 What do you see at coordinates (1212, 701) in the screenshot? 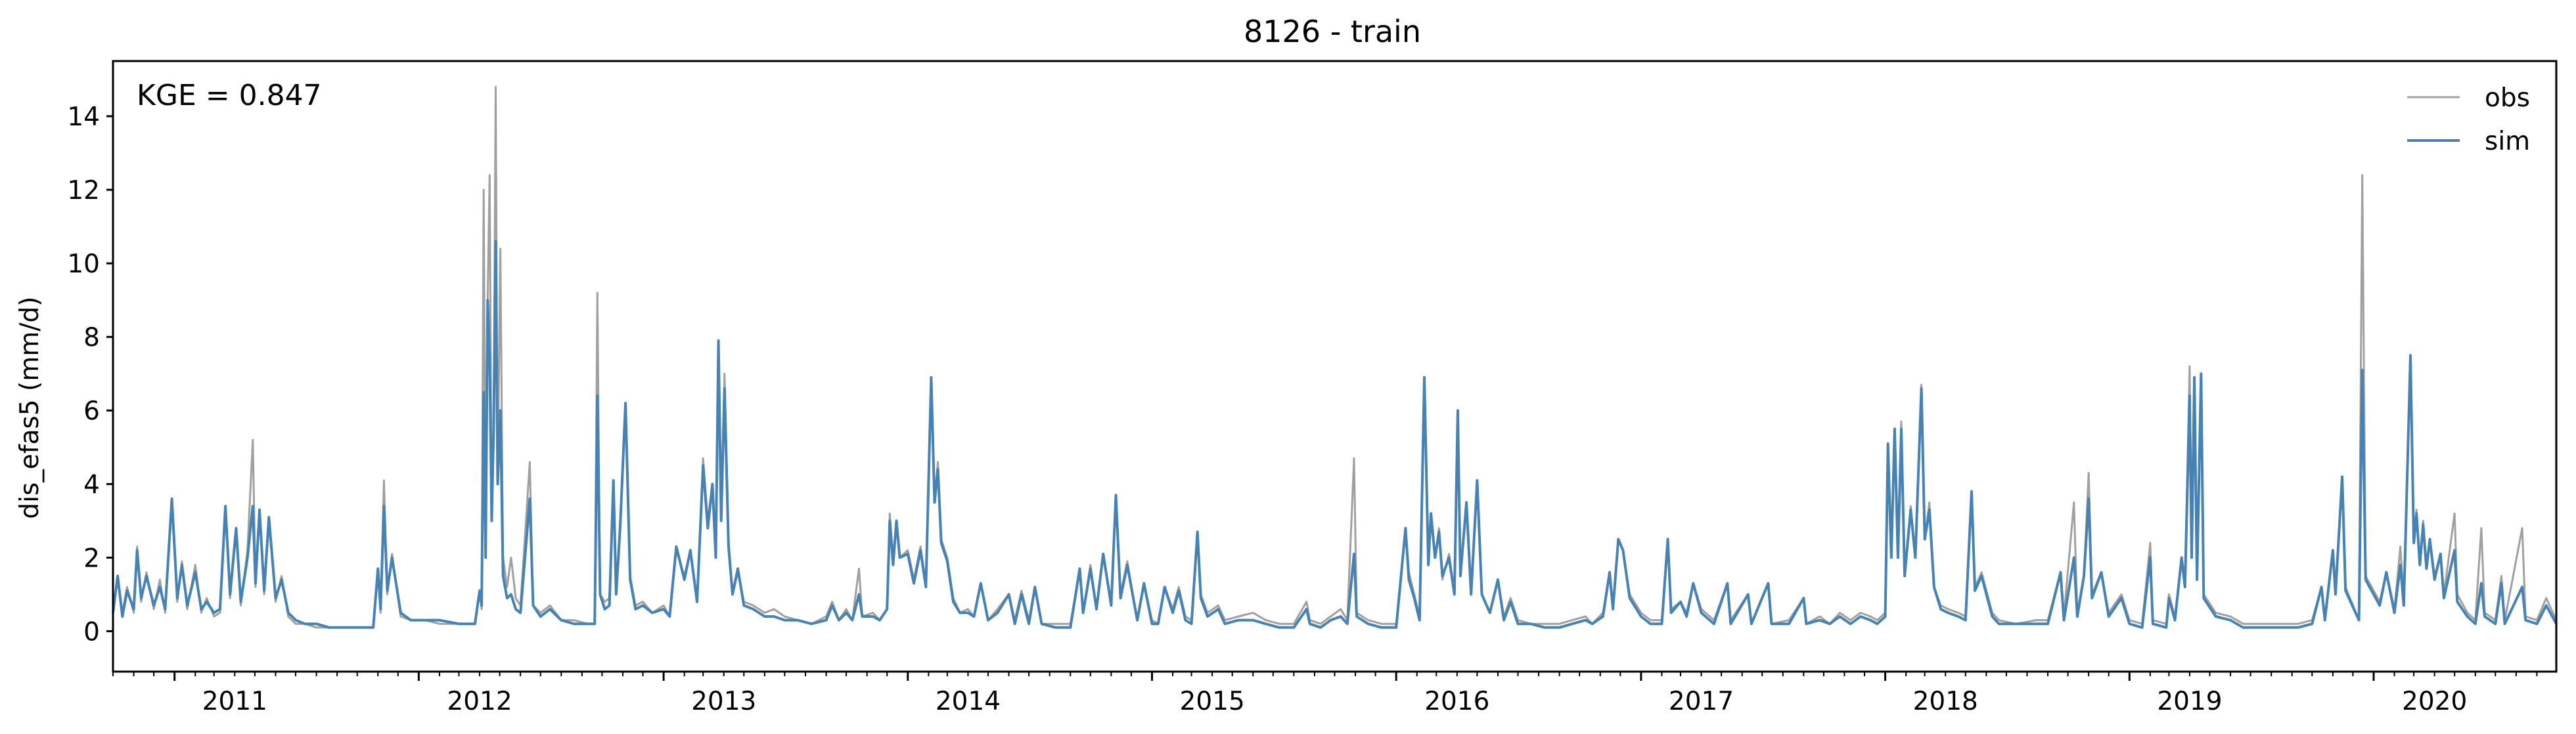
I see `x-tick-label: 2015` at bounding box center [1212, 701].